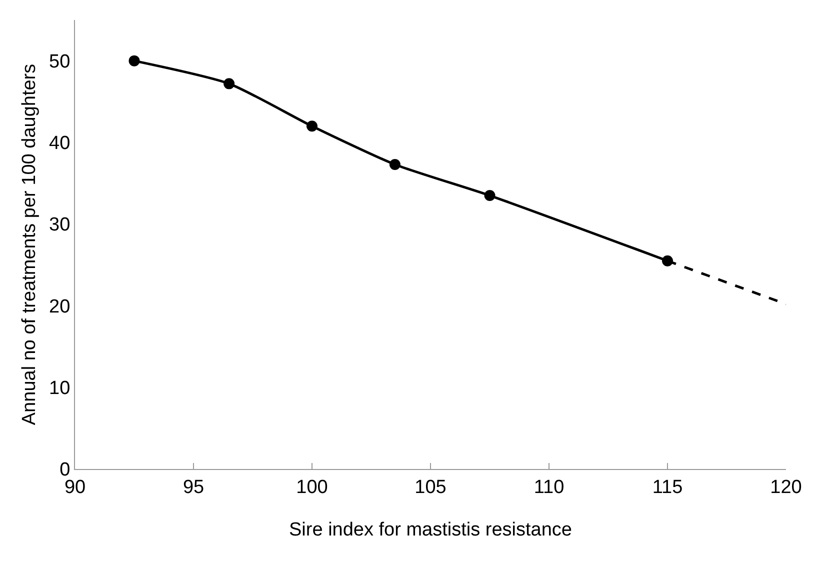  Describe the element at coordinates (430, 487) in the screenshot. I see `x-tick-label: 105` at that location.